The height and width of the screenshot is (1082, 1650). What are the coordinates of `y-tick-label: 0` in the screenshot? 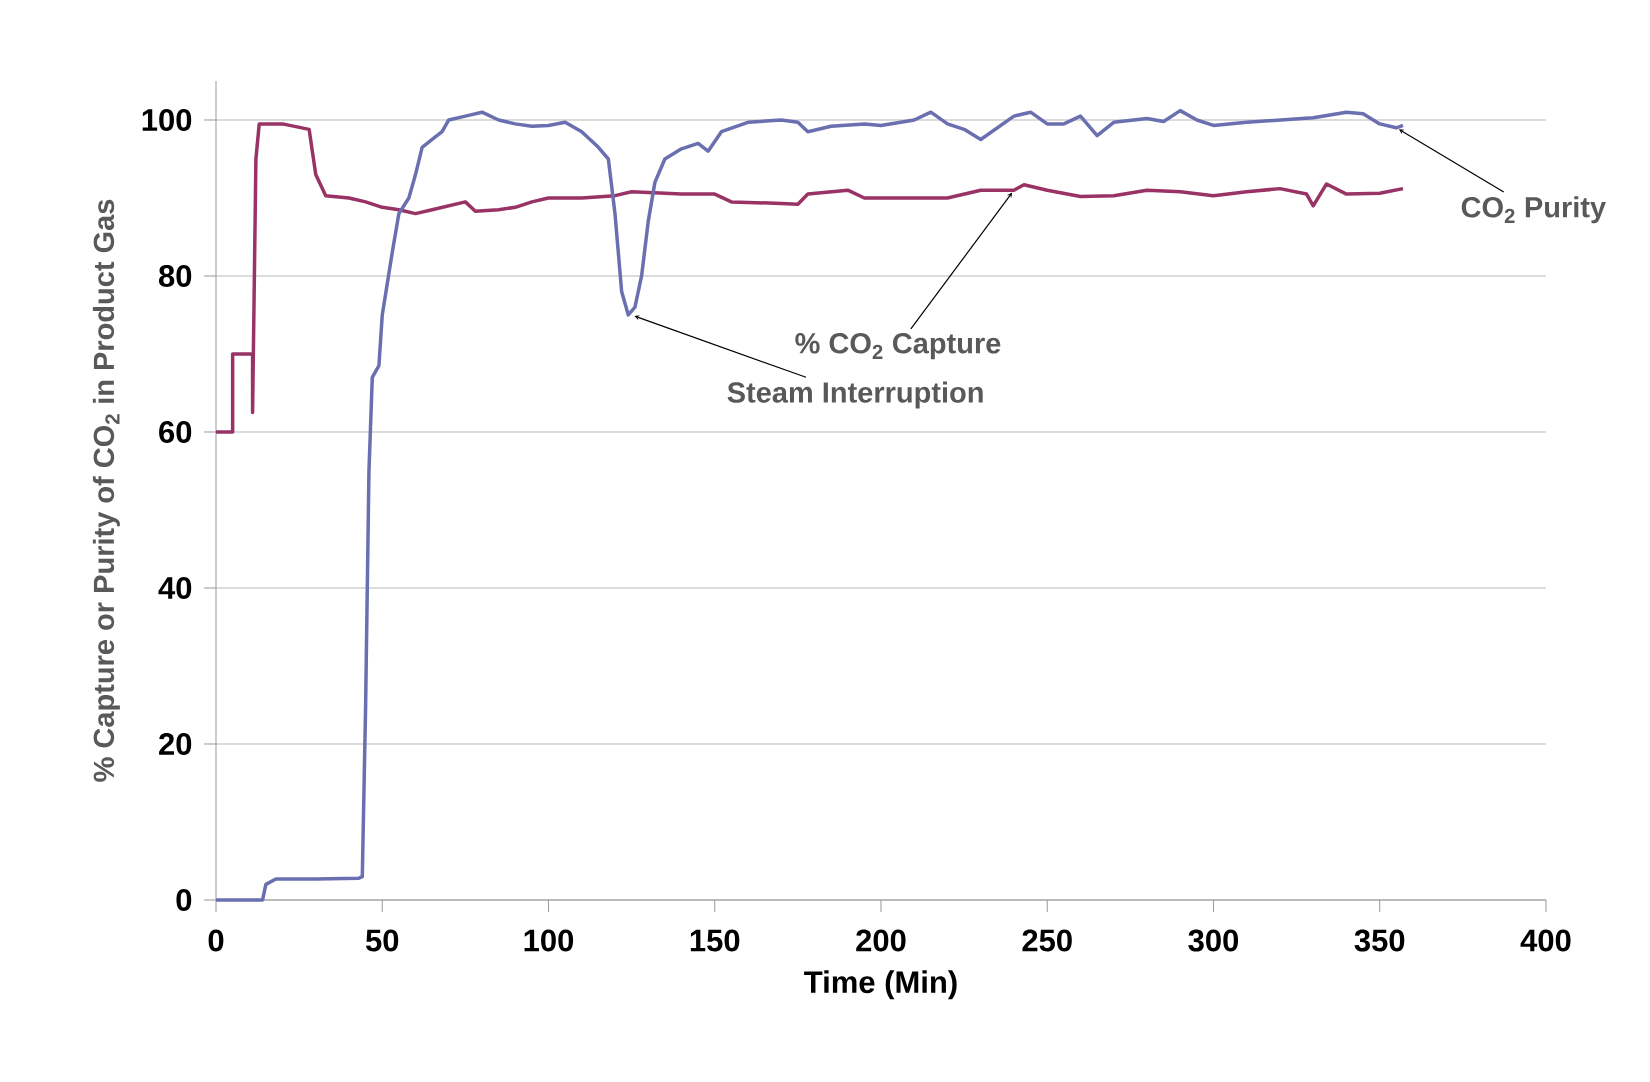 It's located at (184, 900).